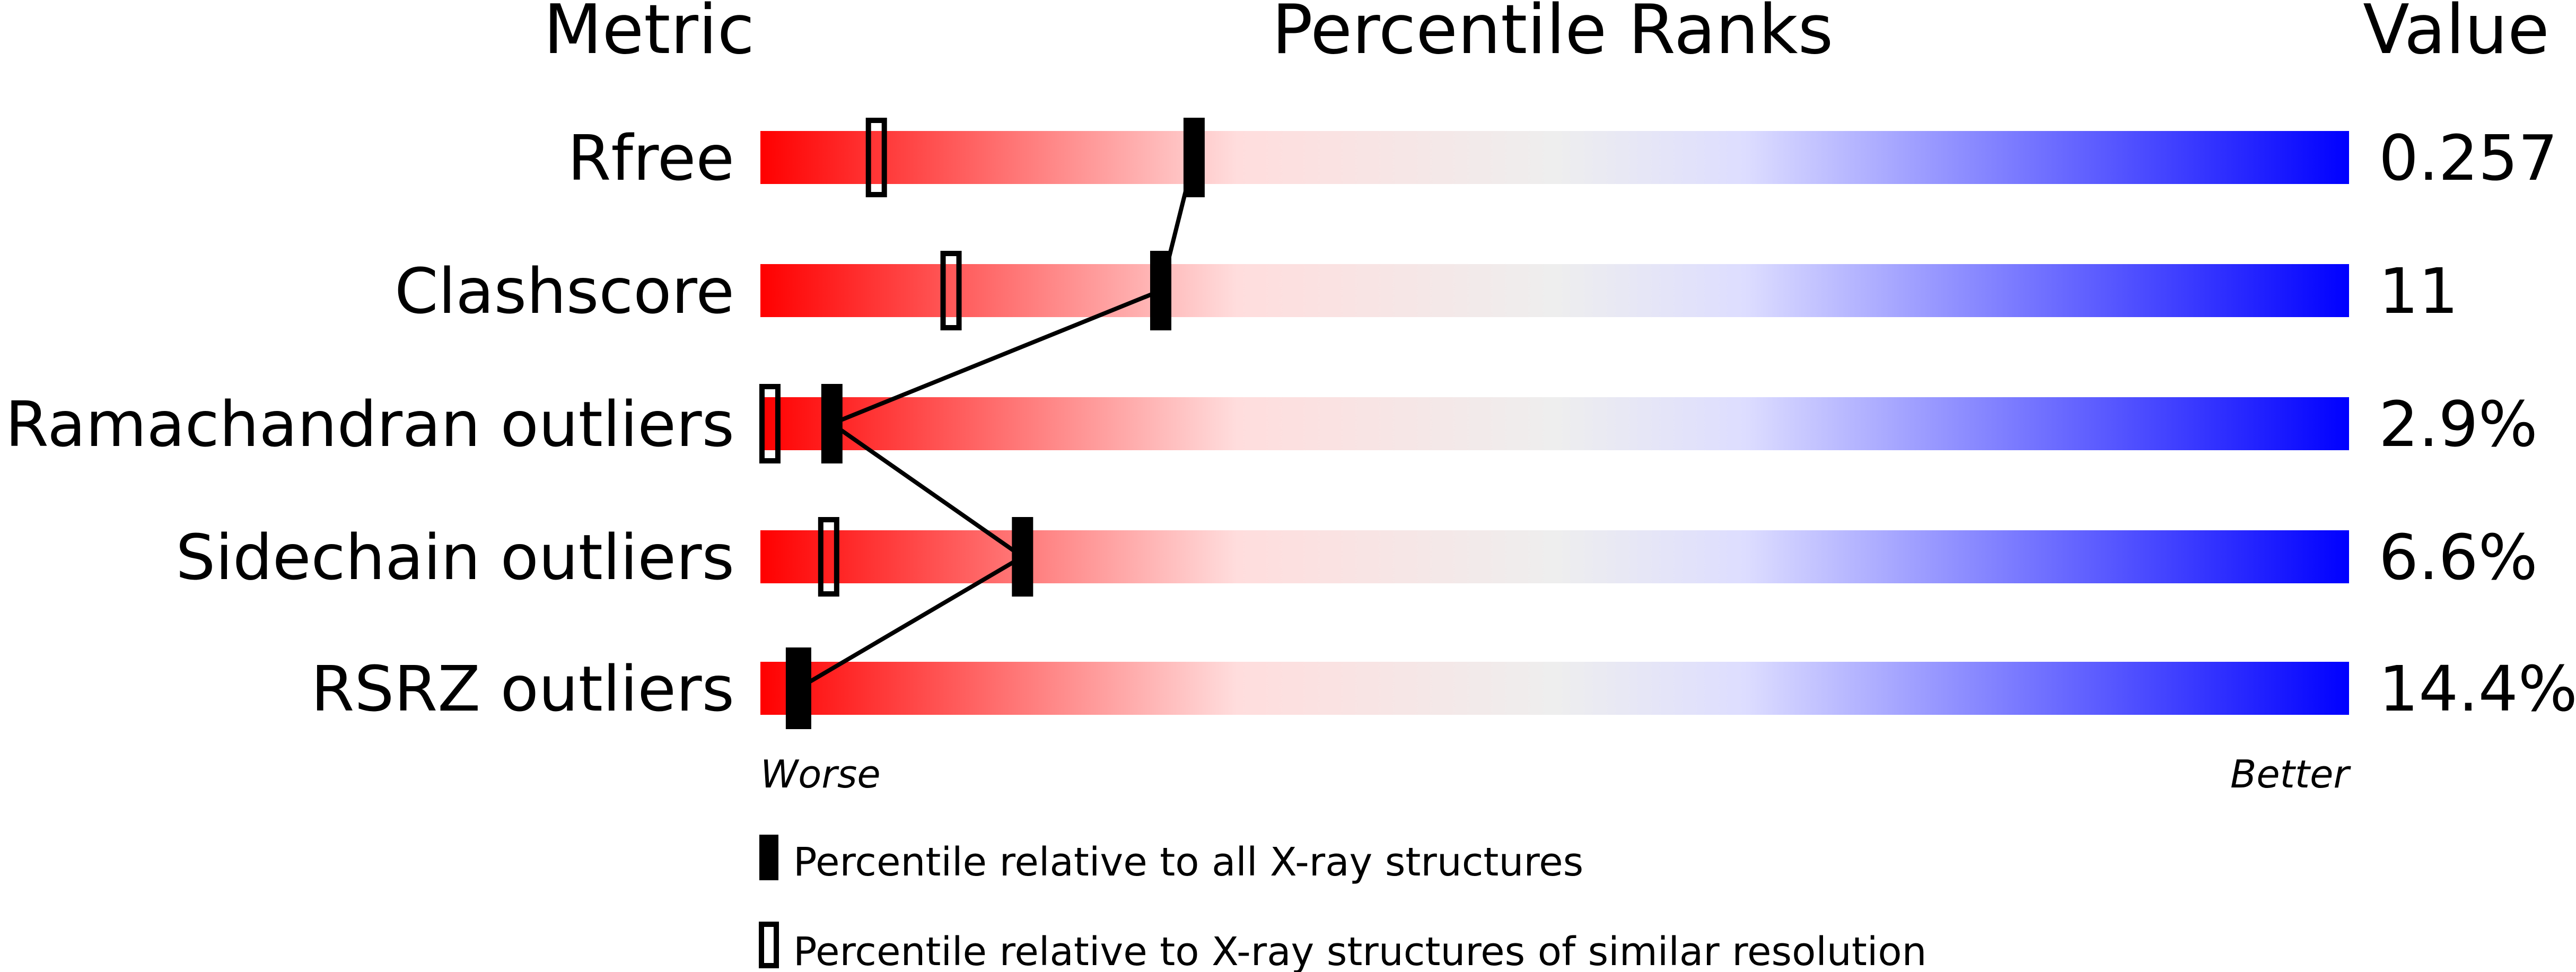 The image size is (2576, 972). What do you see at coordinates (455, 557) in the screenshot?
I see `metric-label: Sidechain outliers` at bounding box center [455, 557].